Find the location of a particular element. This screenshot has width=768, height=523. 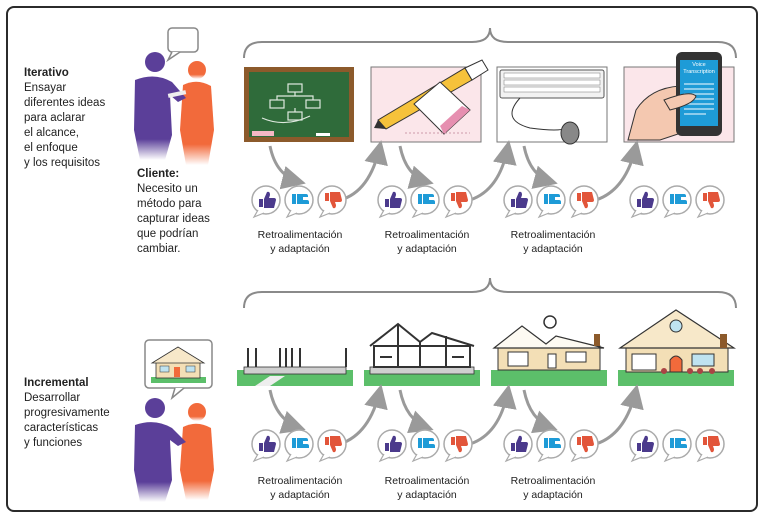

iterative-line: y los requisitos is located at coordinates (62, 163).